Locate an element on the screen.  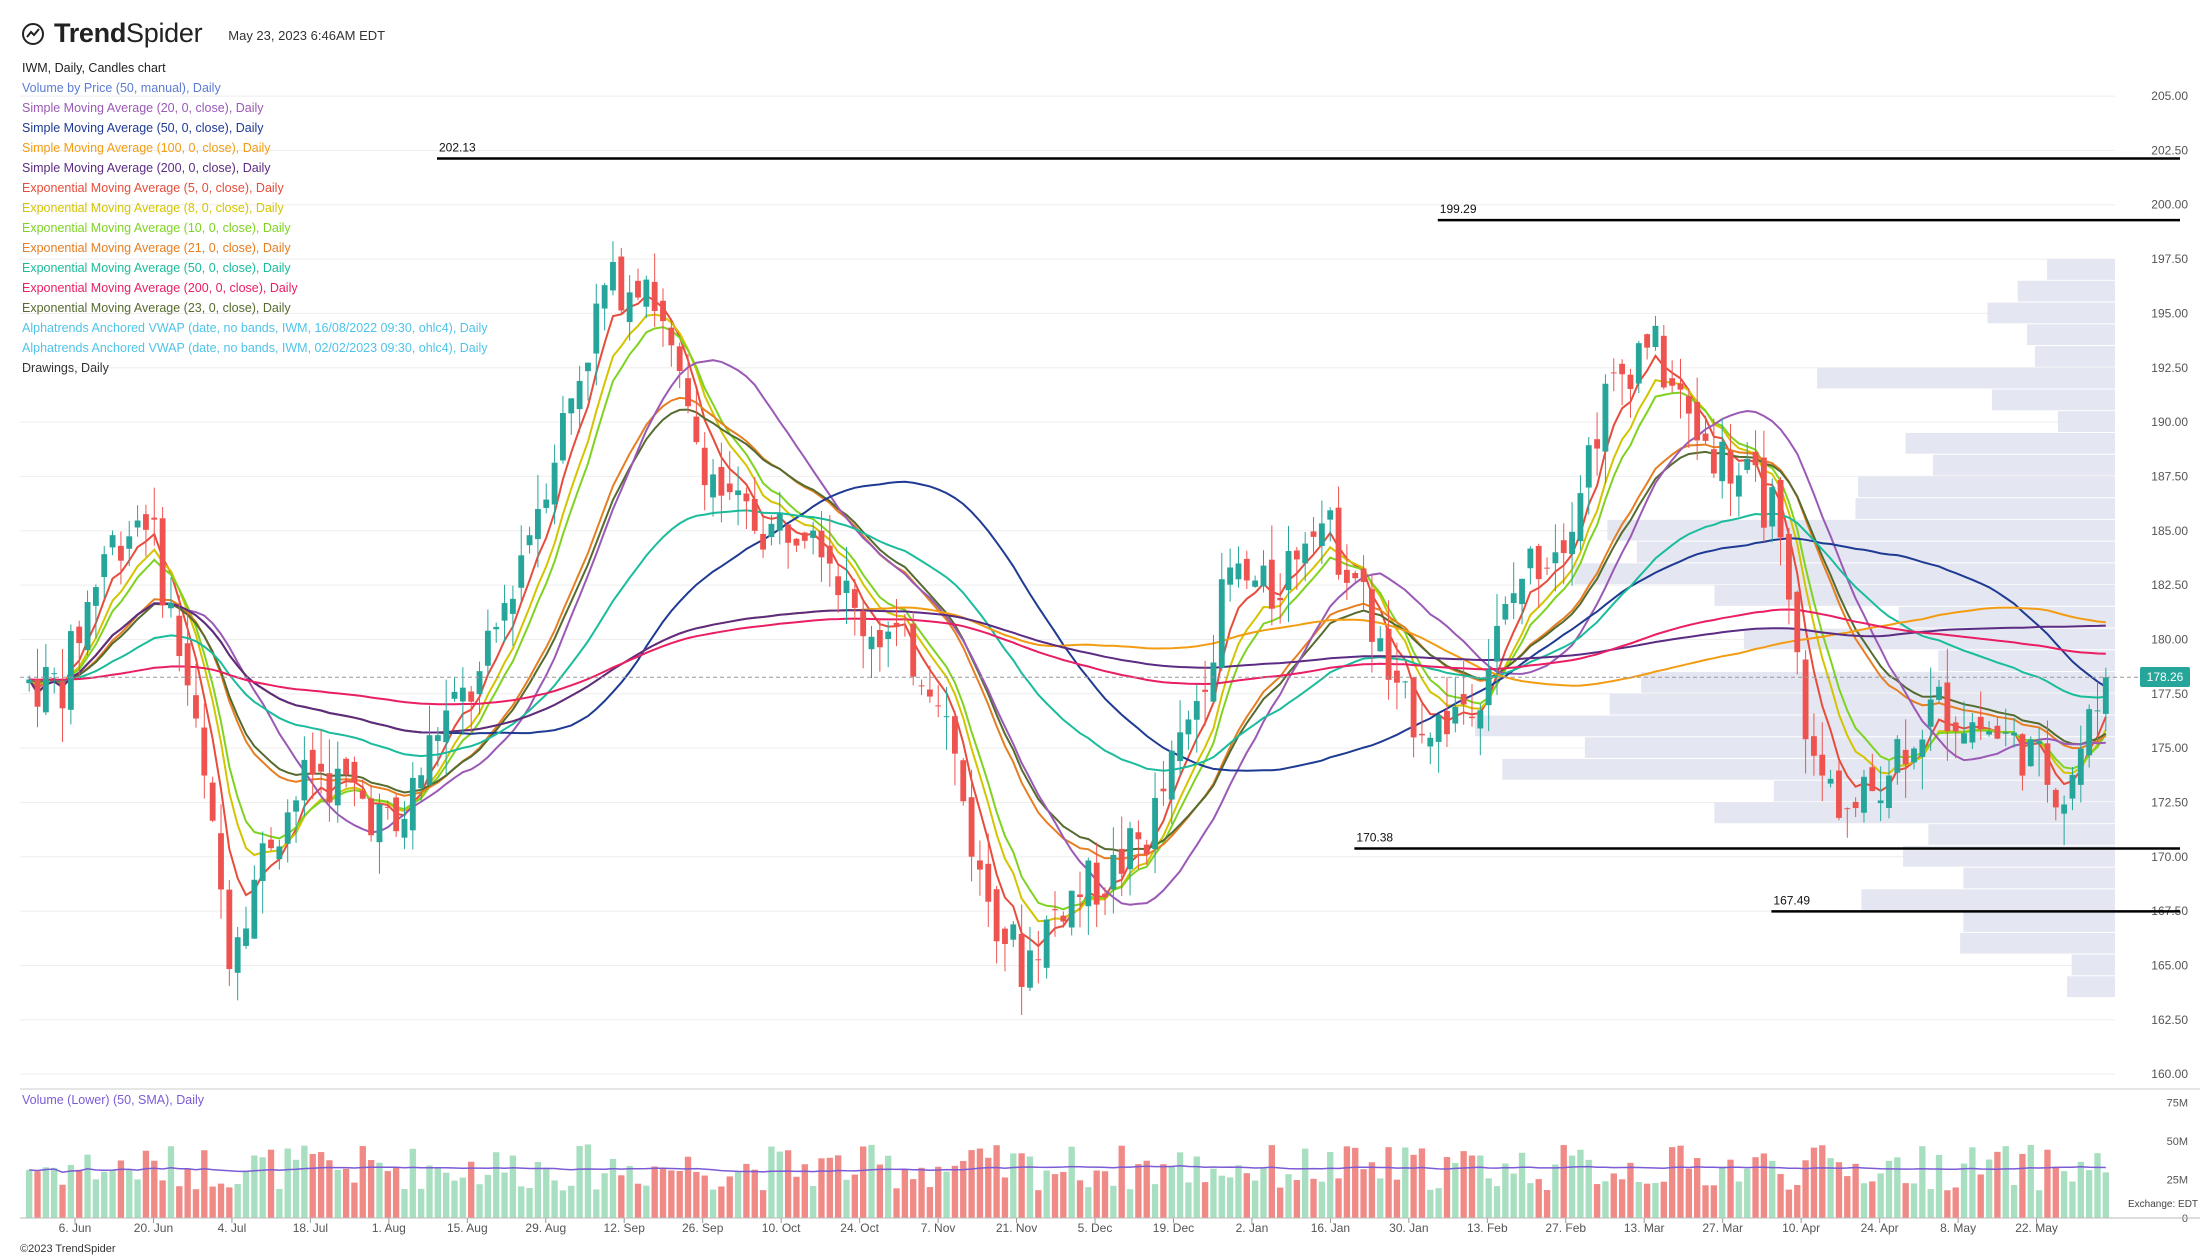
volume-axis-label: 75M is located at coordinates (2177, 1104).